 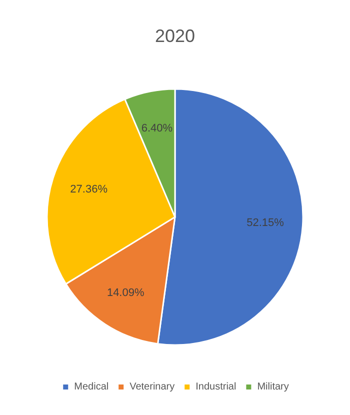 I want to click on data-label: 52.15%, so click(x=265, y=223).